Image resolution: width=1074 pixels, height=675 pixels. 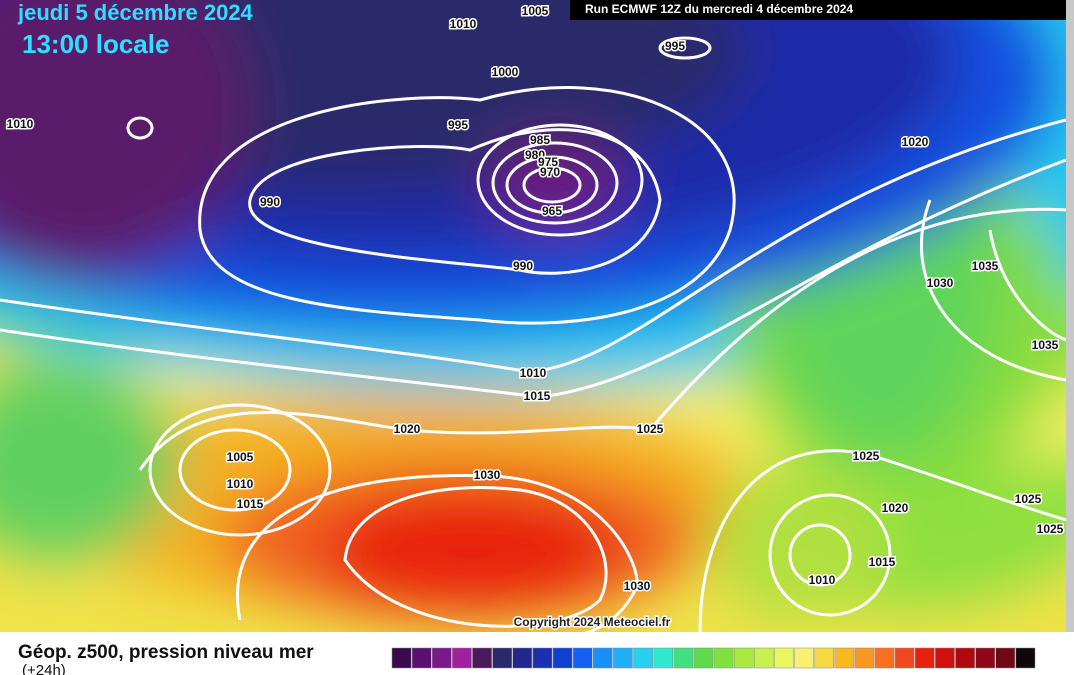 I want to click on footer-lead: (+24h), so click(x=44, y=668).